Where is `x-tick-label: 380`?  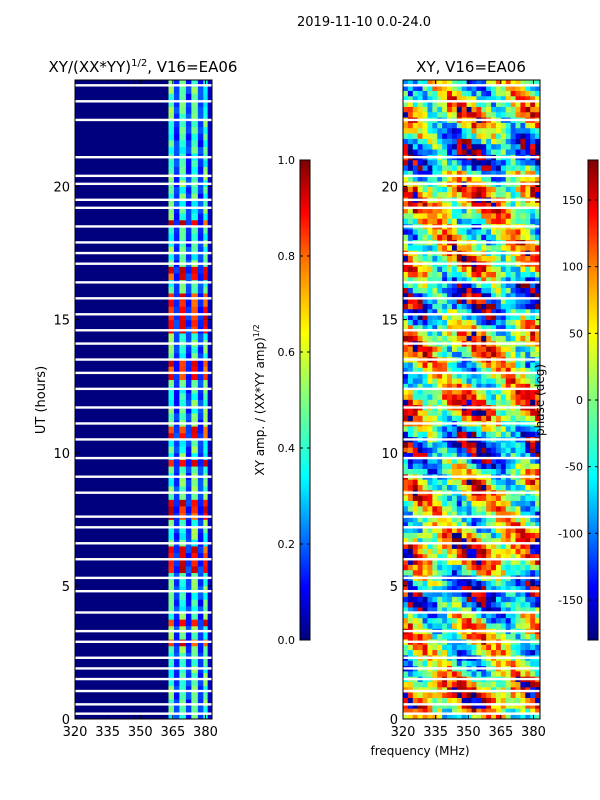
x-tick-label: 380 is located at coordinates (205, 732).